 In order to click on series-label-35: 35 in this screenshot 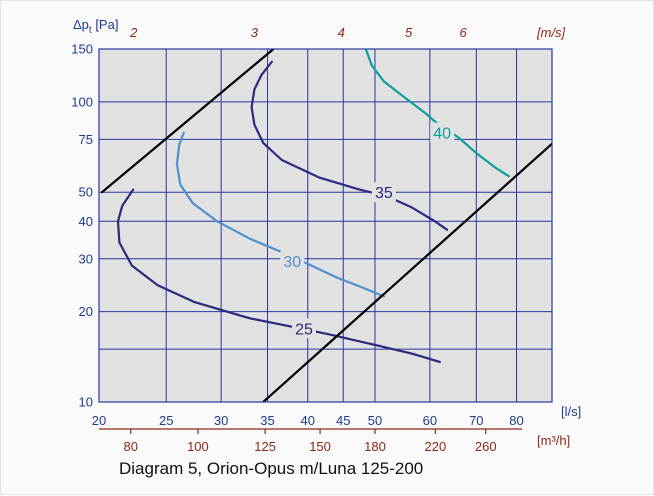, I will do `click(384, 193)`.